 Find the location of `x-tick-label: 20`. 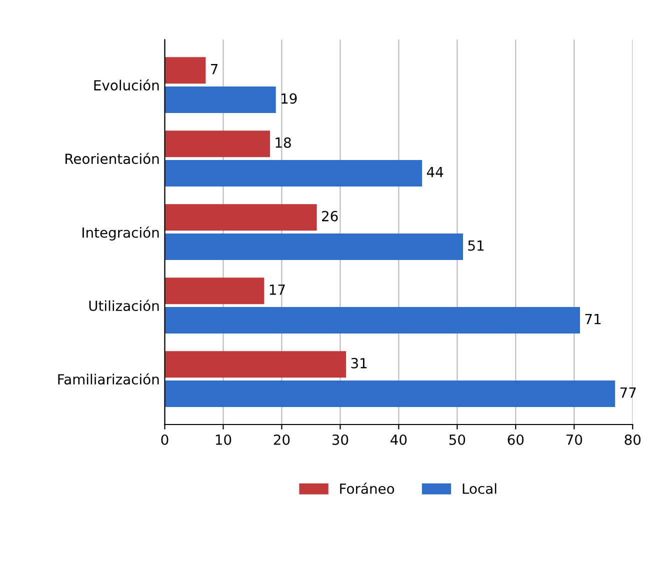

x-tick-label: 20 is located at coordinates (282, 439).